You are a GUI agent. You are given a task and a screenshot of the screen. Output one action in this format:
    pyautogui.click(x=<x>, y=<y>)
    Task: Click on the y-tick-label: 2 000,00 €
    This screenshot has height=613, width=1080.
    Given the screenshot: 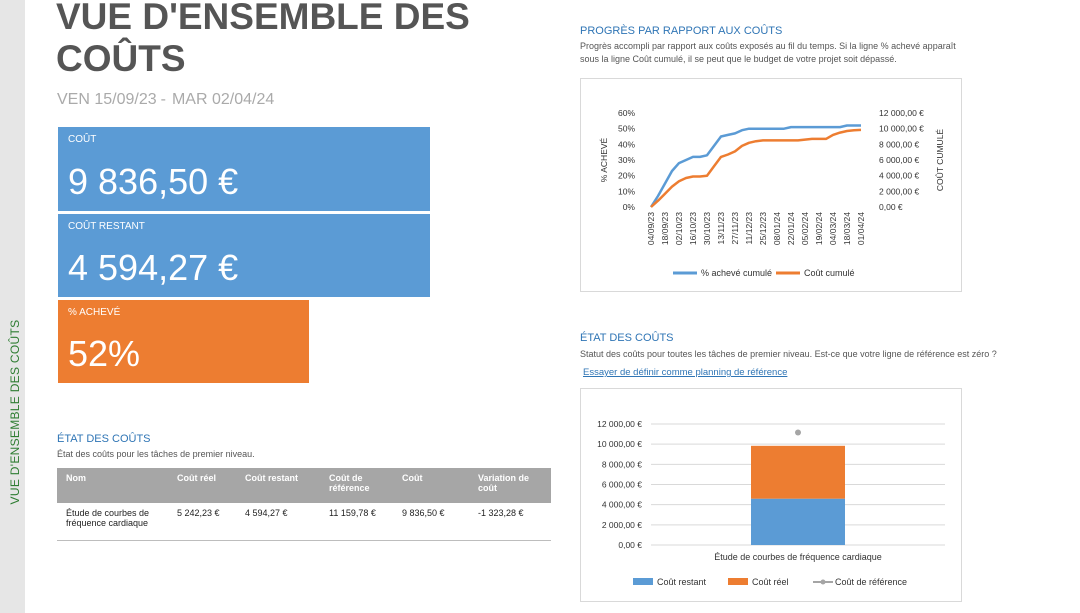 What is the action you would take?
    pyautogui.click(x=622, y=525)
    